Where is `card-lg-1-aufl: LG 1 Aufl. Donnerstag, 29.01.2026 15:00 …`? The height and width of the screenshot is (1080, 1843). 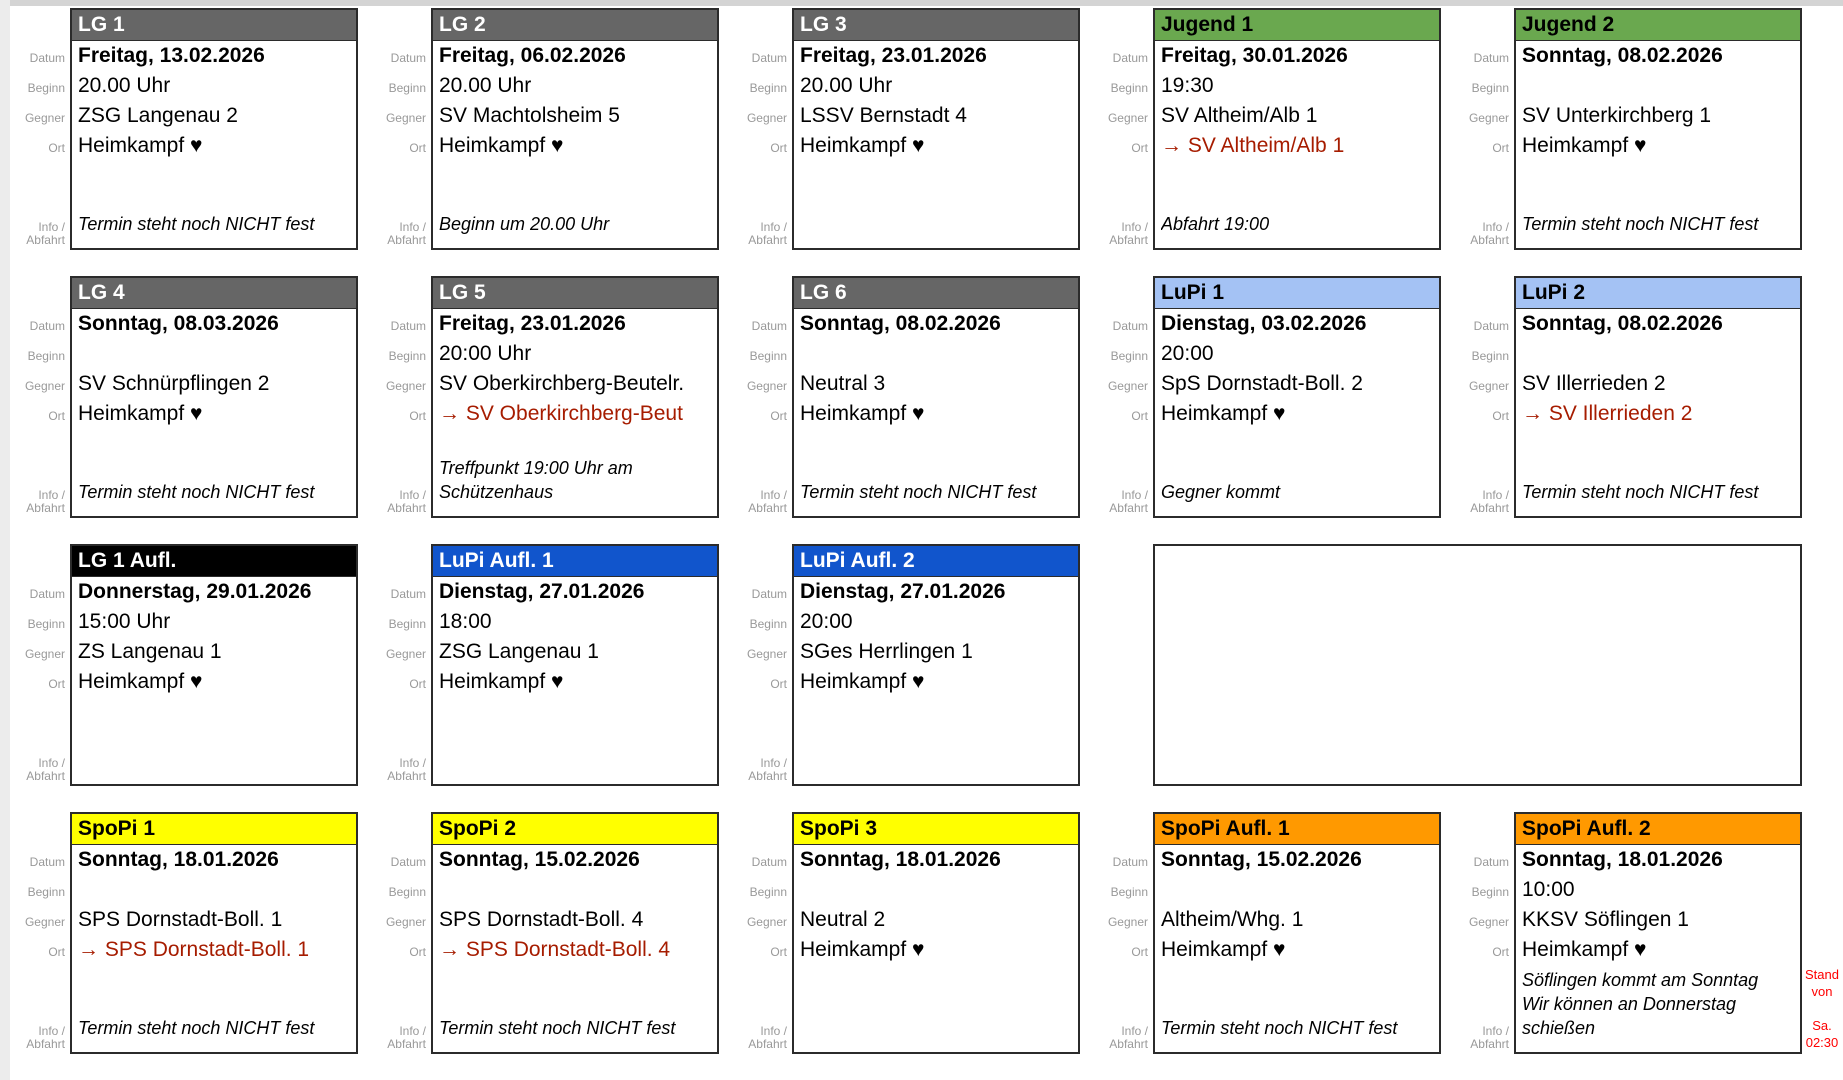
card-lg-1-aufl: LG 1 Aufl. Donnerstag, 29.01.2026 15:00 … is located at coordinates (214, 665).